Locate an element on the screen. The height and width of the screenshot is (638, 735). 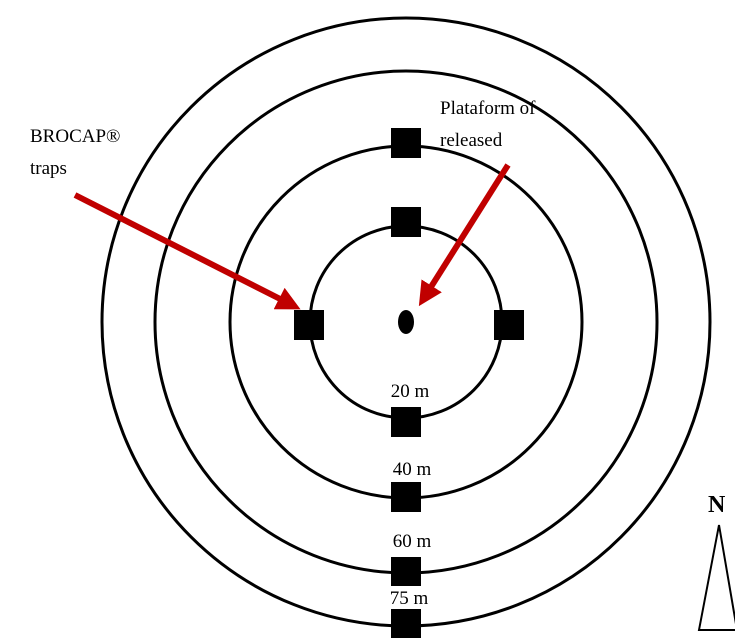
ring-label: 60 m is located at coordinates (412, 541).